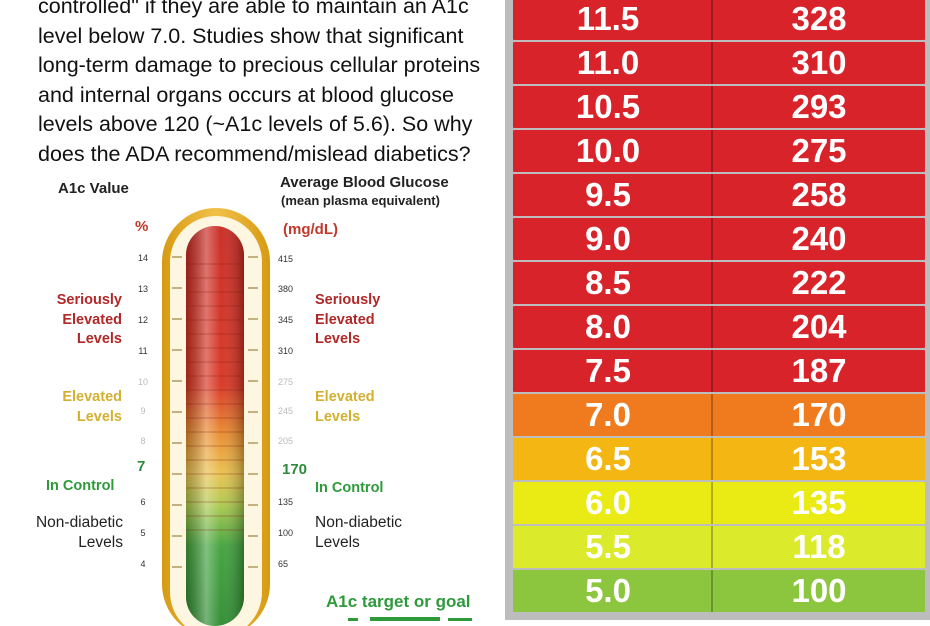 This screenshot has height=626, width=930. What do you see at coordinates (359, 532) in the screenshot?
I see `non-diabetic-right-label: Non-diabetic Levels` at bounding box center [359, 532].